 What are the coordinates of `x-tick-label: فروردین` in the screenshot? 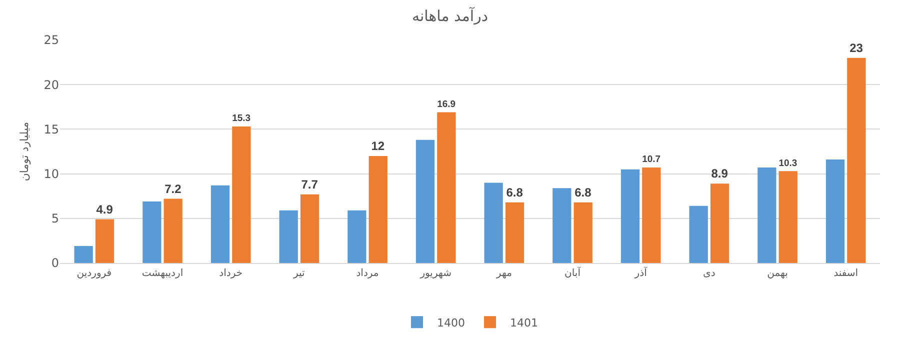 It's located at (94, 273).